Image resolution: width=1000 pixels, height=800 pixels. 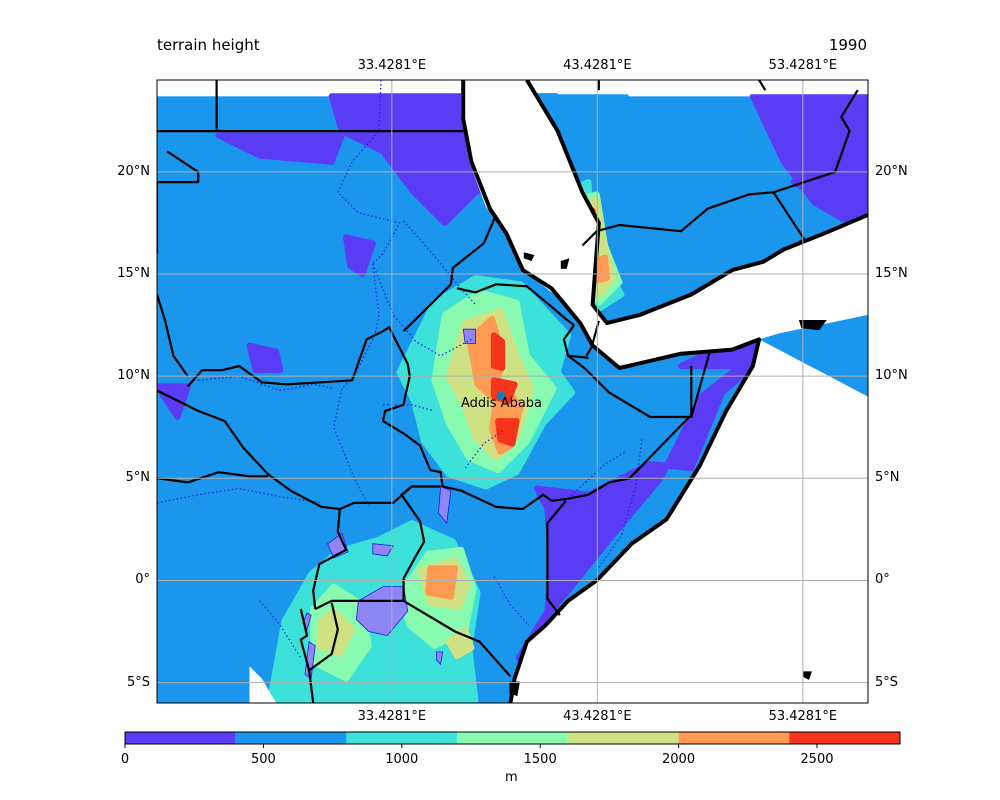 I want to click on border-saudi-oman, so click(x=816, y=141).